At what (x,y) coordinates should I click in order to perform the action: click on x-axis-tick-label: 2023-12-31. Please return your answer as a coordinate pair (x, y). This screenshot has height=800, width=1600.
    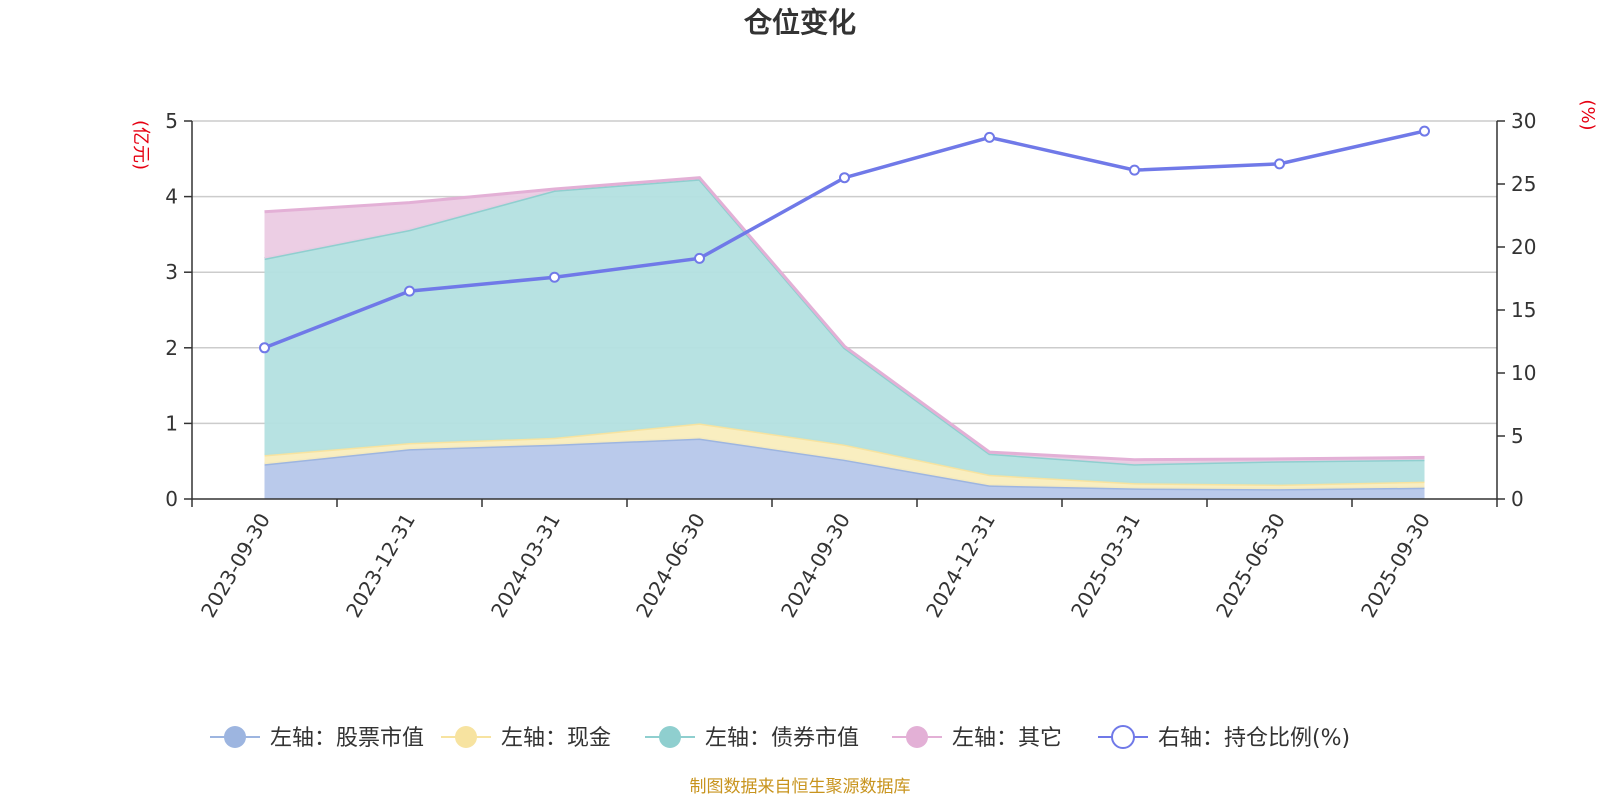
    Looking at the image, I should click on (380, 565).